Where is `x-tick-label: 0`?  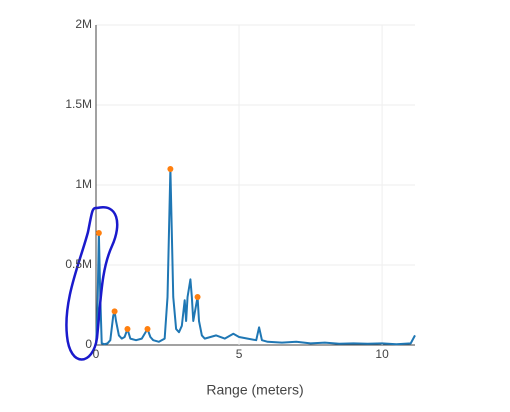 x-tick-label: 0 is located at coordinates (96, 354).